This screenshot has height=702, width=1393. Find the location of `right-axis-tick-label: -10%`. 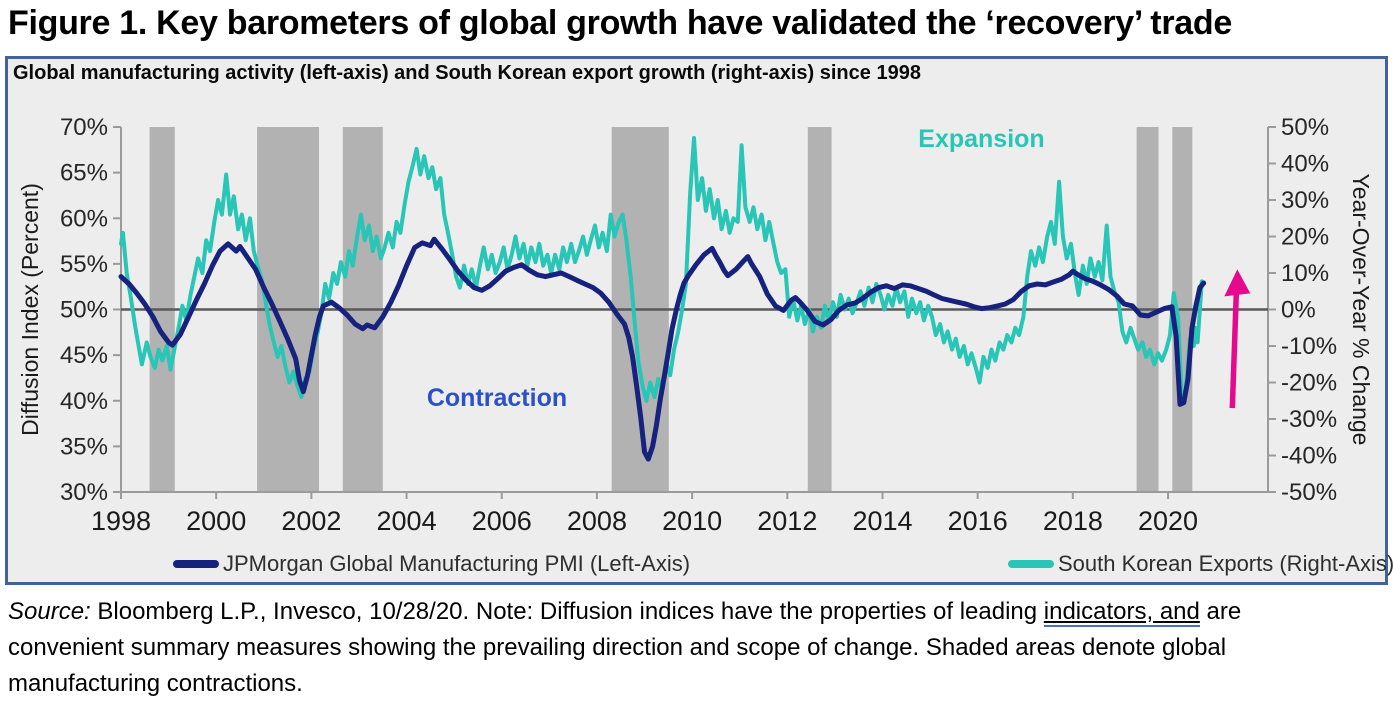

right-axis-tick-label: -10% is located at coordinates (1309, 346).